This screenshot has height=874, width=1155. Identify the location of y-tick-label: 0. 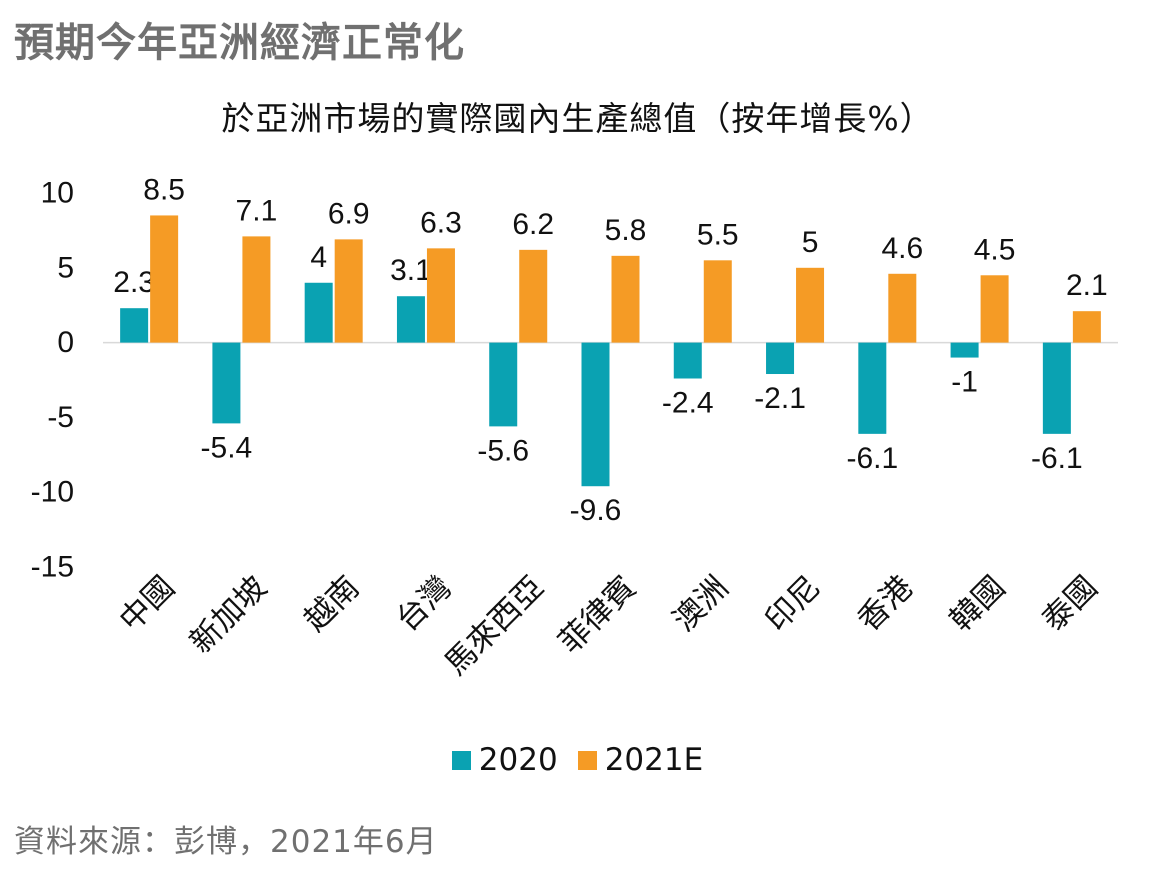
(65, 342).